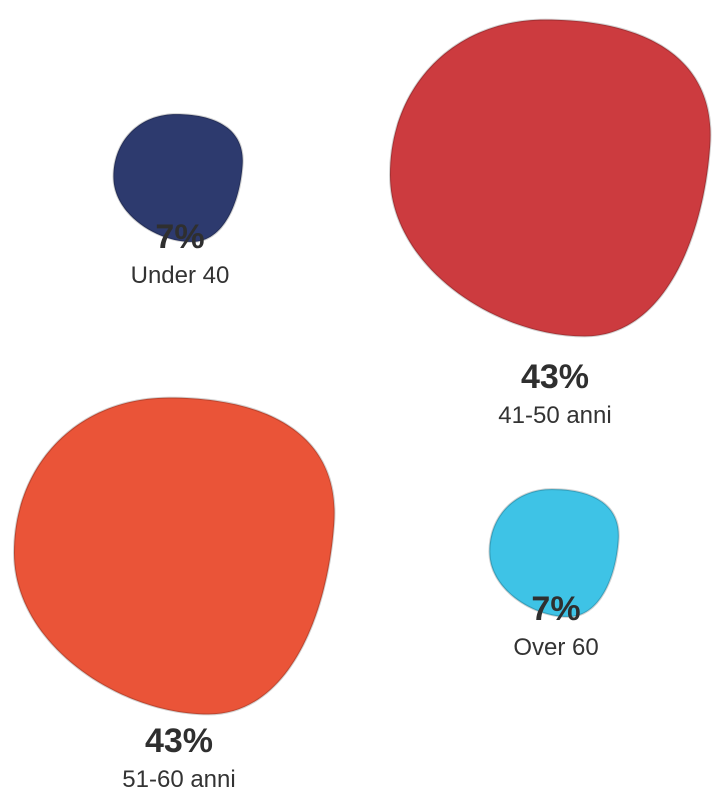 The image size is (719, 792). Describe the element at coordinates (555, 609) in the screenshot. I see `value-label-over-60: 7%` at that location.